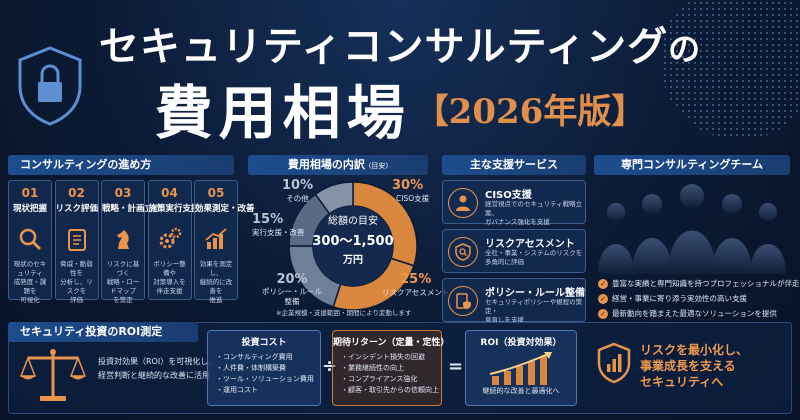 This screenshot has height=420, width=800. I want to click on slice-label-policy: 20% ポリシー・ルール 整備, so click(292, 289).